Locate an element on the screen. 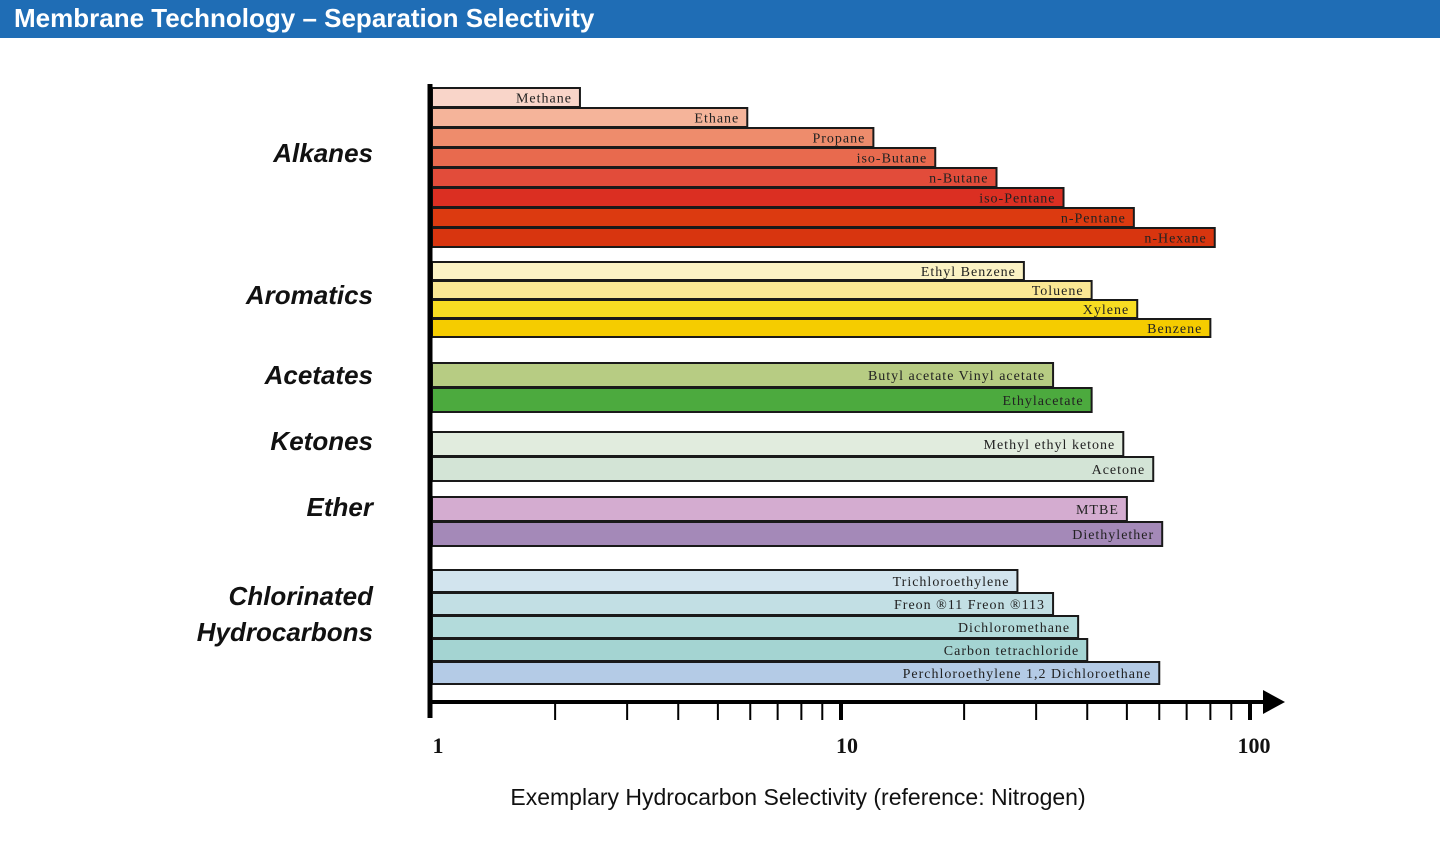  bar-label-propane: Propane is located at coordinates (838, 139).